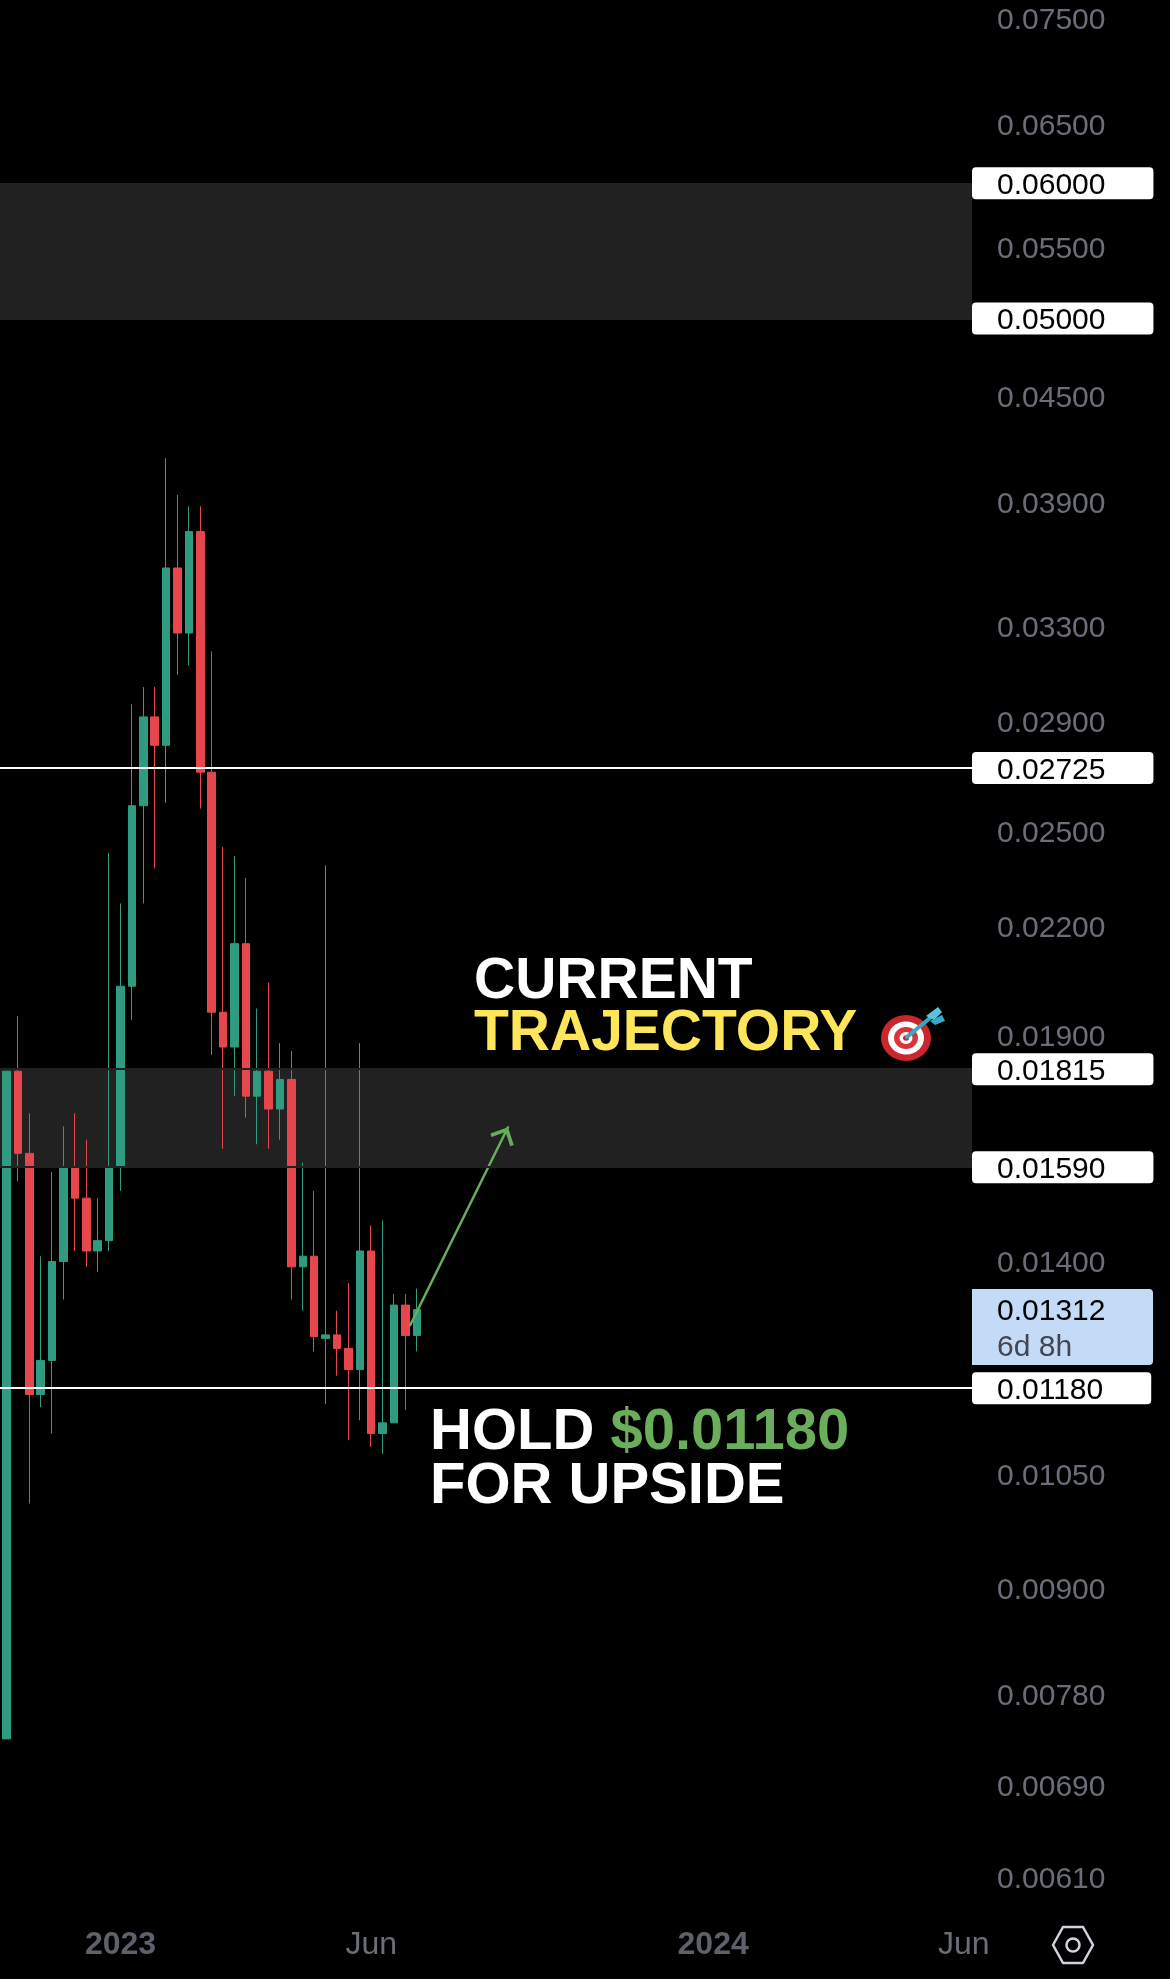 Image resolution: width=1170 pixels, height=1979 pixels. What do you see at coordinates (1051, 626) in the screenshot?
I see `y-tick-label: 0.03300` at bounding box center [1051, 626].